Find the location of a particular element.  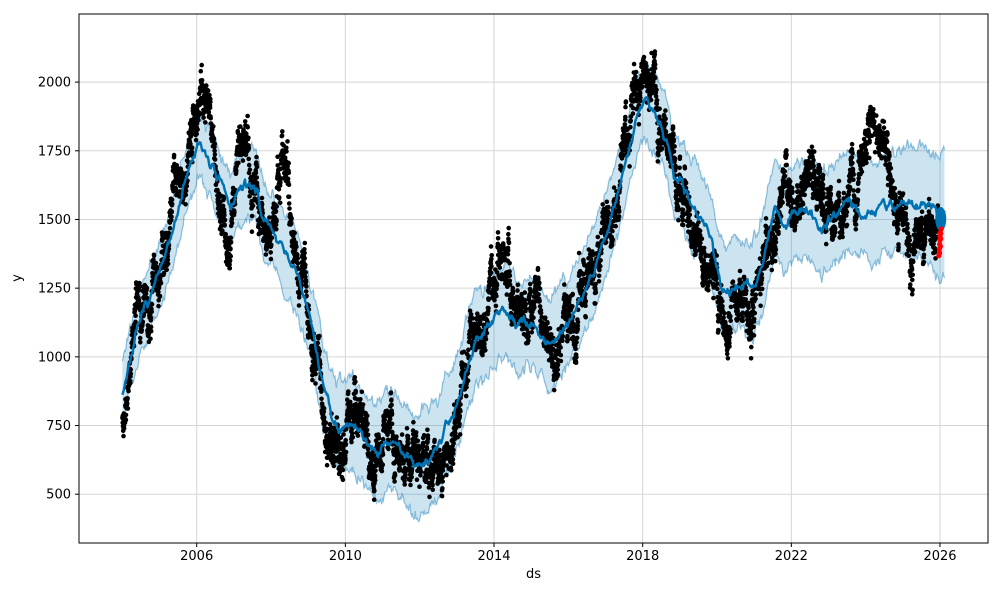

y-tick-label: 750 is located at coordinates (58, 426).